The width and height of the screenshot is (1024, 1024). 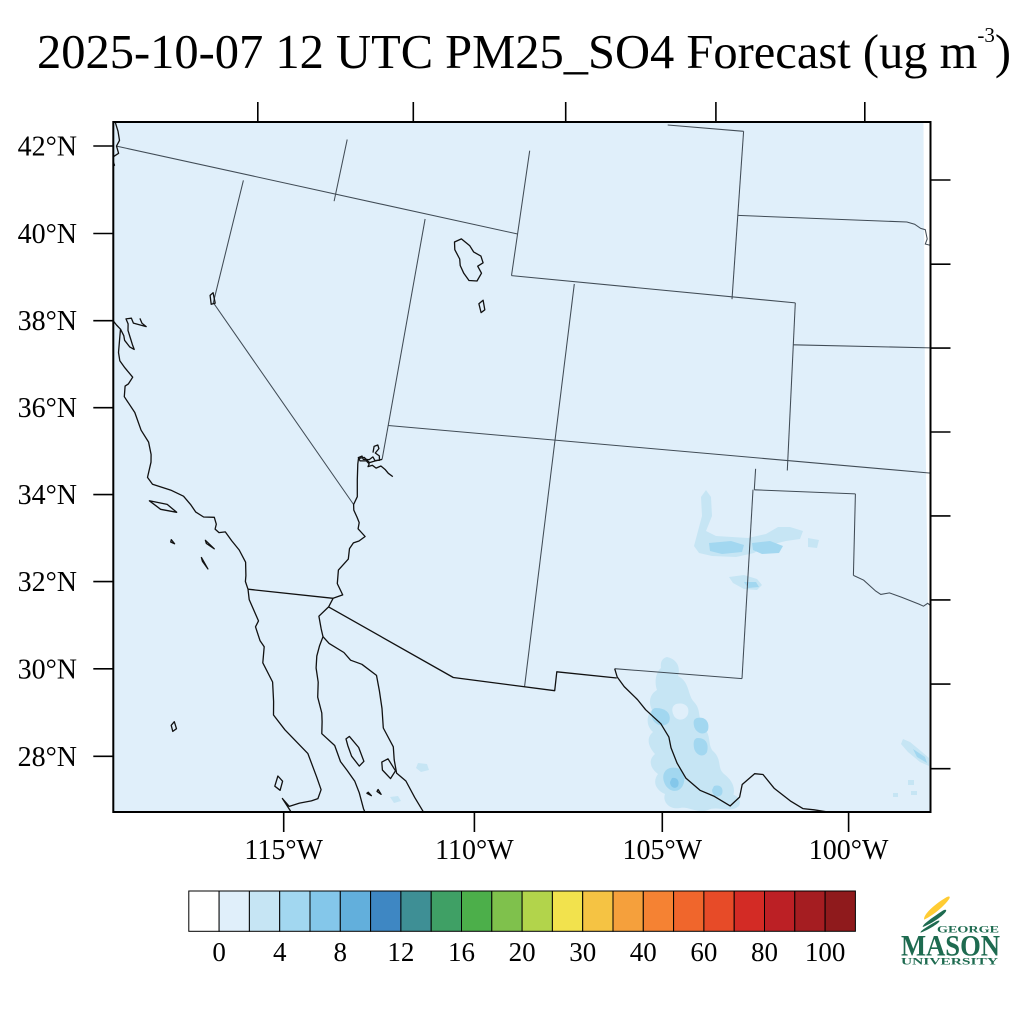 I want to click on svg-text: 40°N, so click(x=47, y=234).